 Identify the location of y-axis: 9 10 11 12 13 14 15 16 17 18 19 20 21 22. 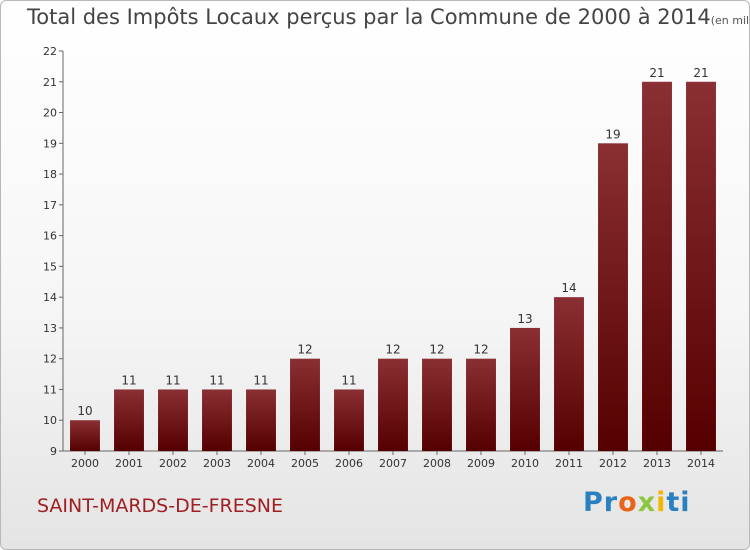
(53, 251).